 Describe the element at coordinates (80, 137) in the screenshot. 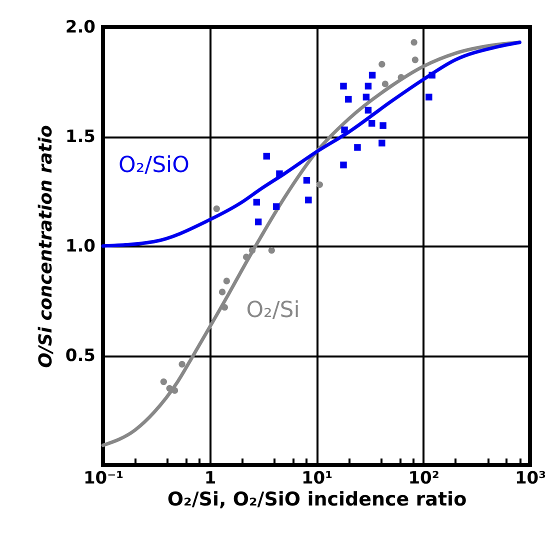

I see `y-tick-label: 1.5` at that location.